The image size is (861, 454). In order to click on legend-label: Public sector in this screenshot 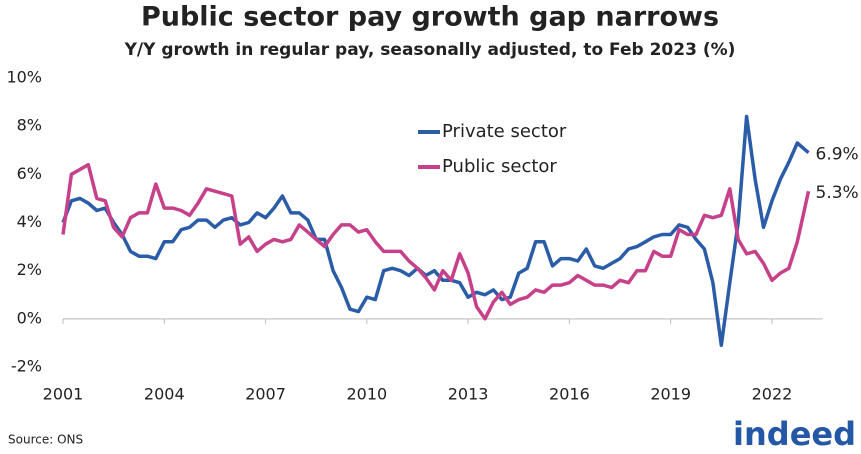, I will do `click(499, 166)`.